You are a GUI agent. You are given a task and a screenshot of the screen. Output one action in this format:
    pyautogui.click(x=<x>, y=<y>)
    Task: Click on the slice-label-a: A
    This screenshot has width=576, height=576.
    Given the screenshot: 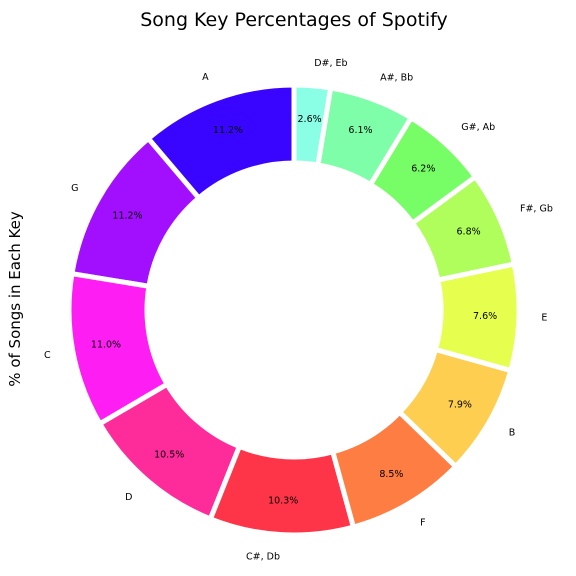 What is the action you would take?
    pyautogui.click(x=205, y=77)
    